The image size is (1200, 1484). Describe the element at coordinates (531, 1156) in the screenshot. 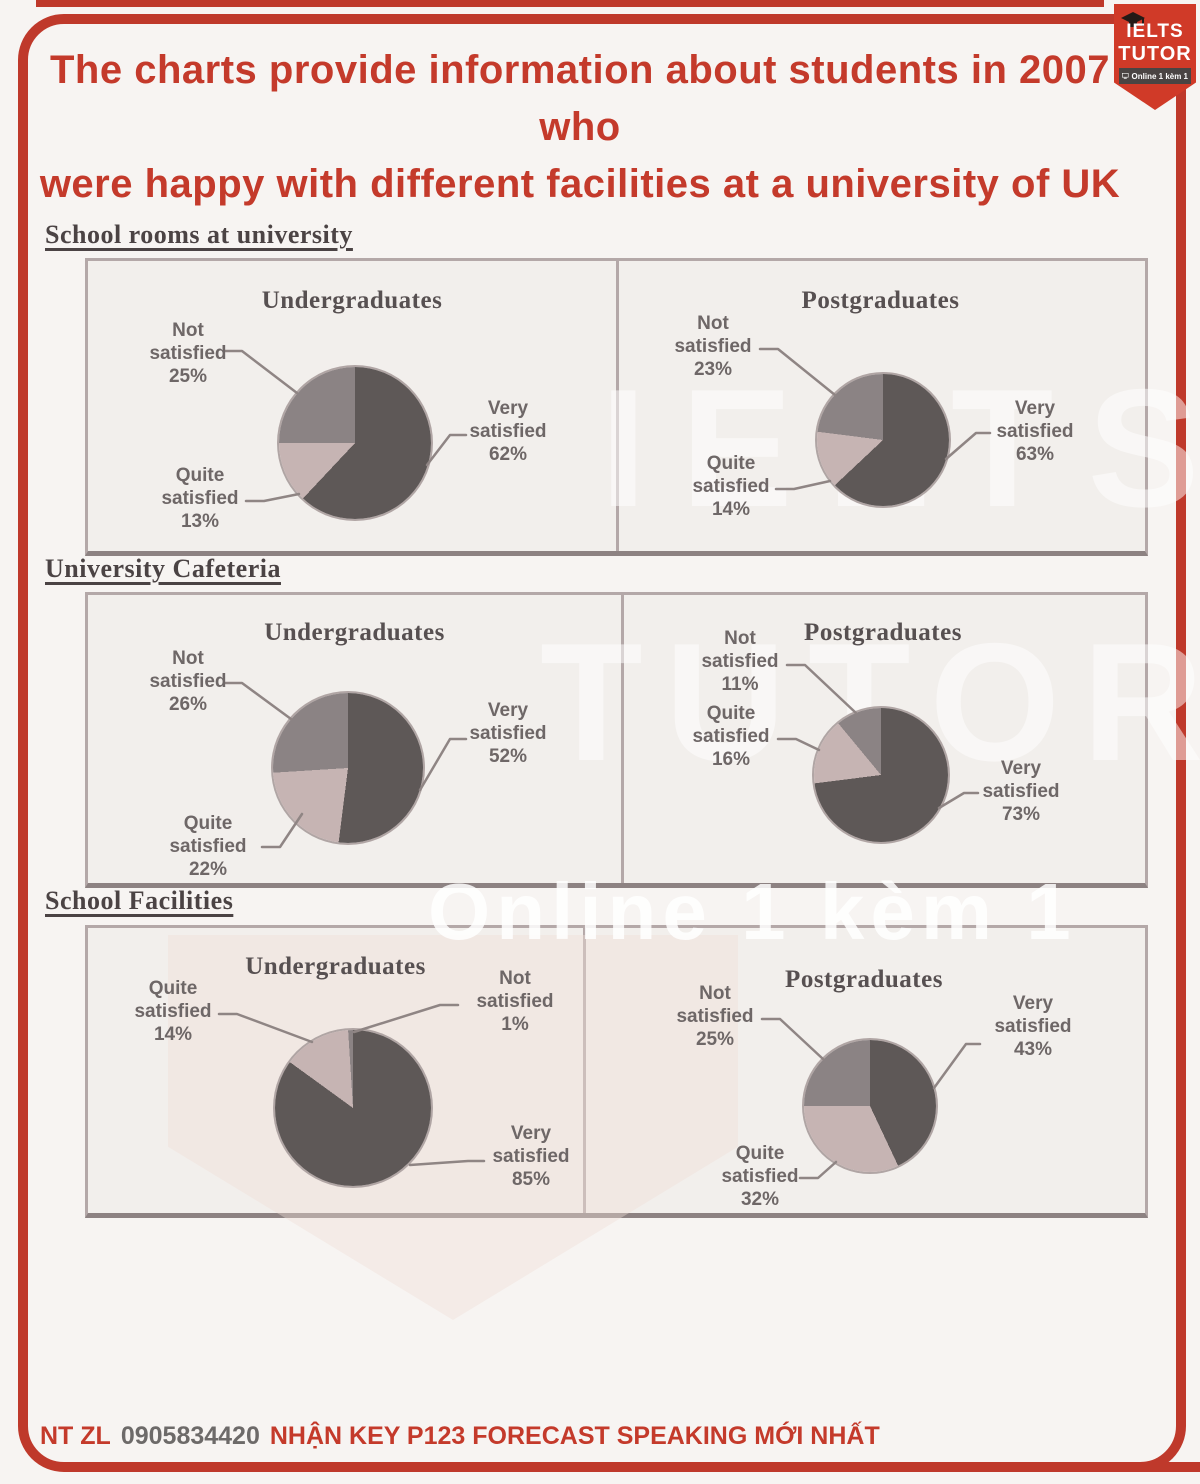

I see `pie-label-very-satisfied: Very satisfied 85%` at that location.